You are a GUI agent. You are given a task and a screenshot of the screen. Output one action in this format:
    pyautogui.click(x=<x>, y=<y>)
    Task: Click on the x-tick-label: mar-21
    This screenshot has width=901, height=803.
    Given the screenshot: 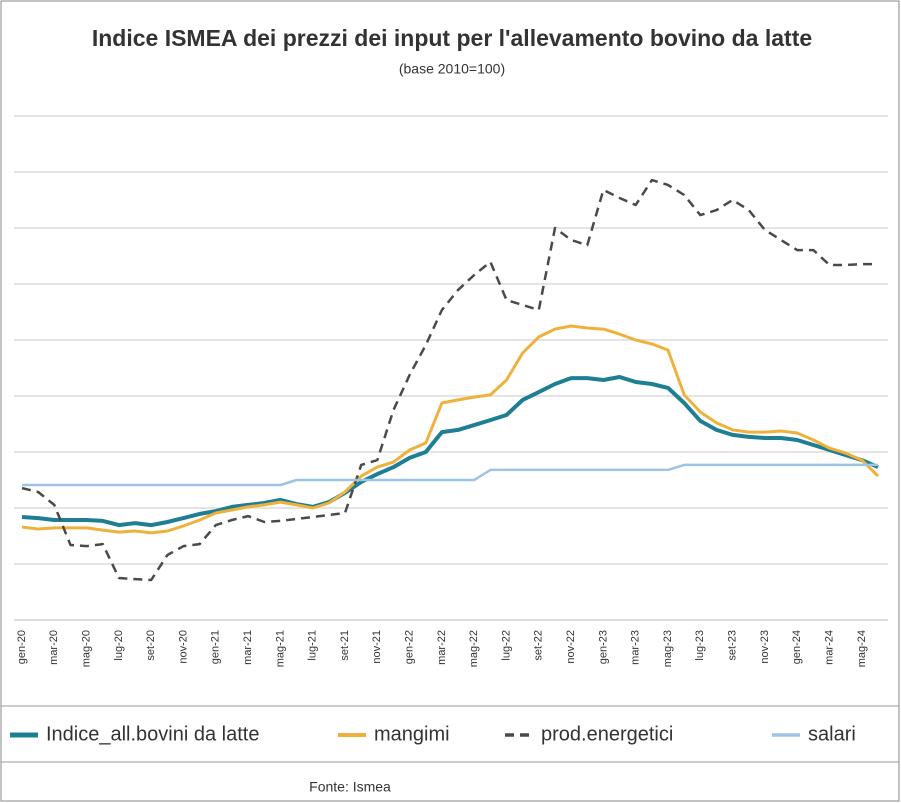 What is the action you would take?
    pyautogui.click(x=248, y=647)
    